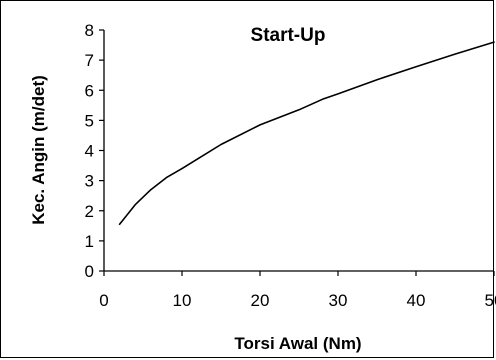  I want to click on y-tick-label: 6, so click(89, 90).